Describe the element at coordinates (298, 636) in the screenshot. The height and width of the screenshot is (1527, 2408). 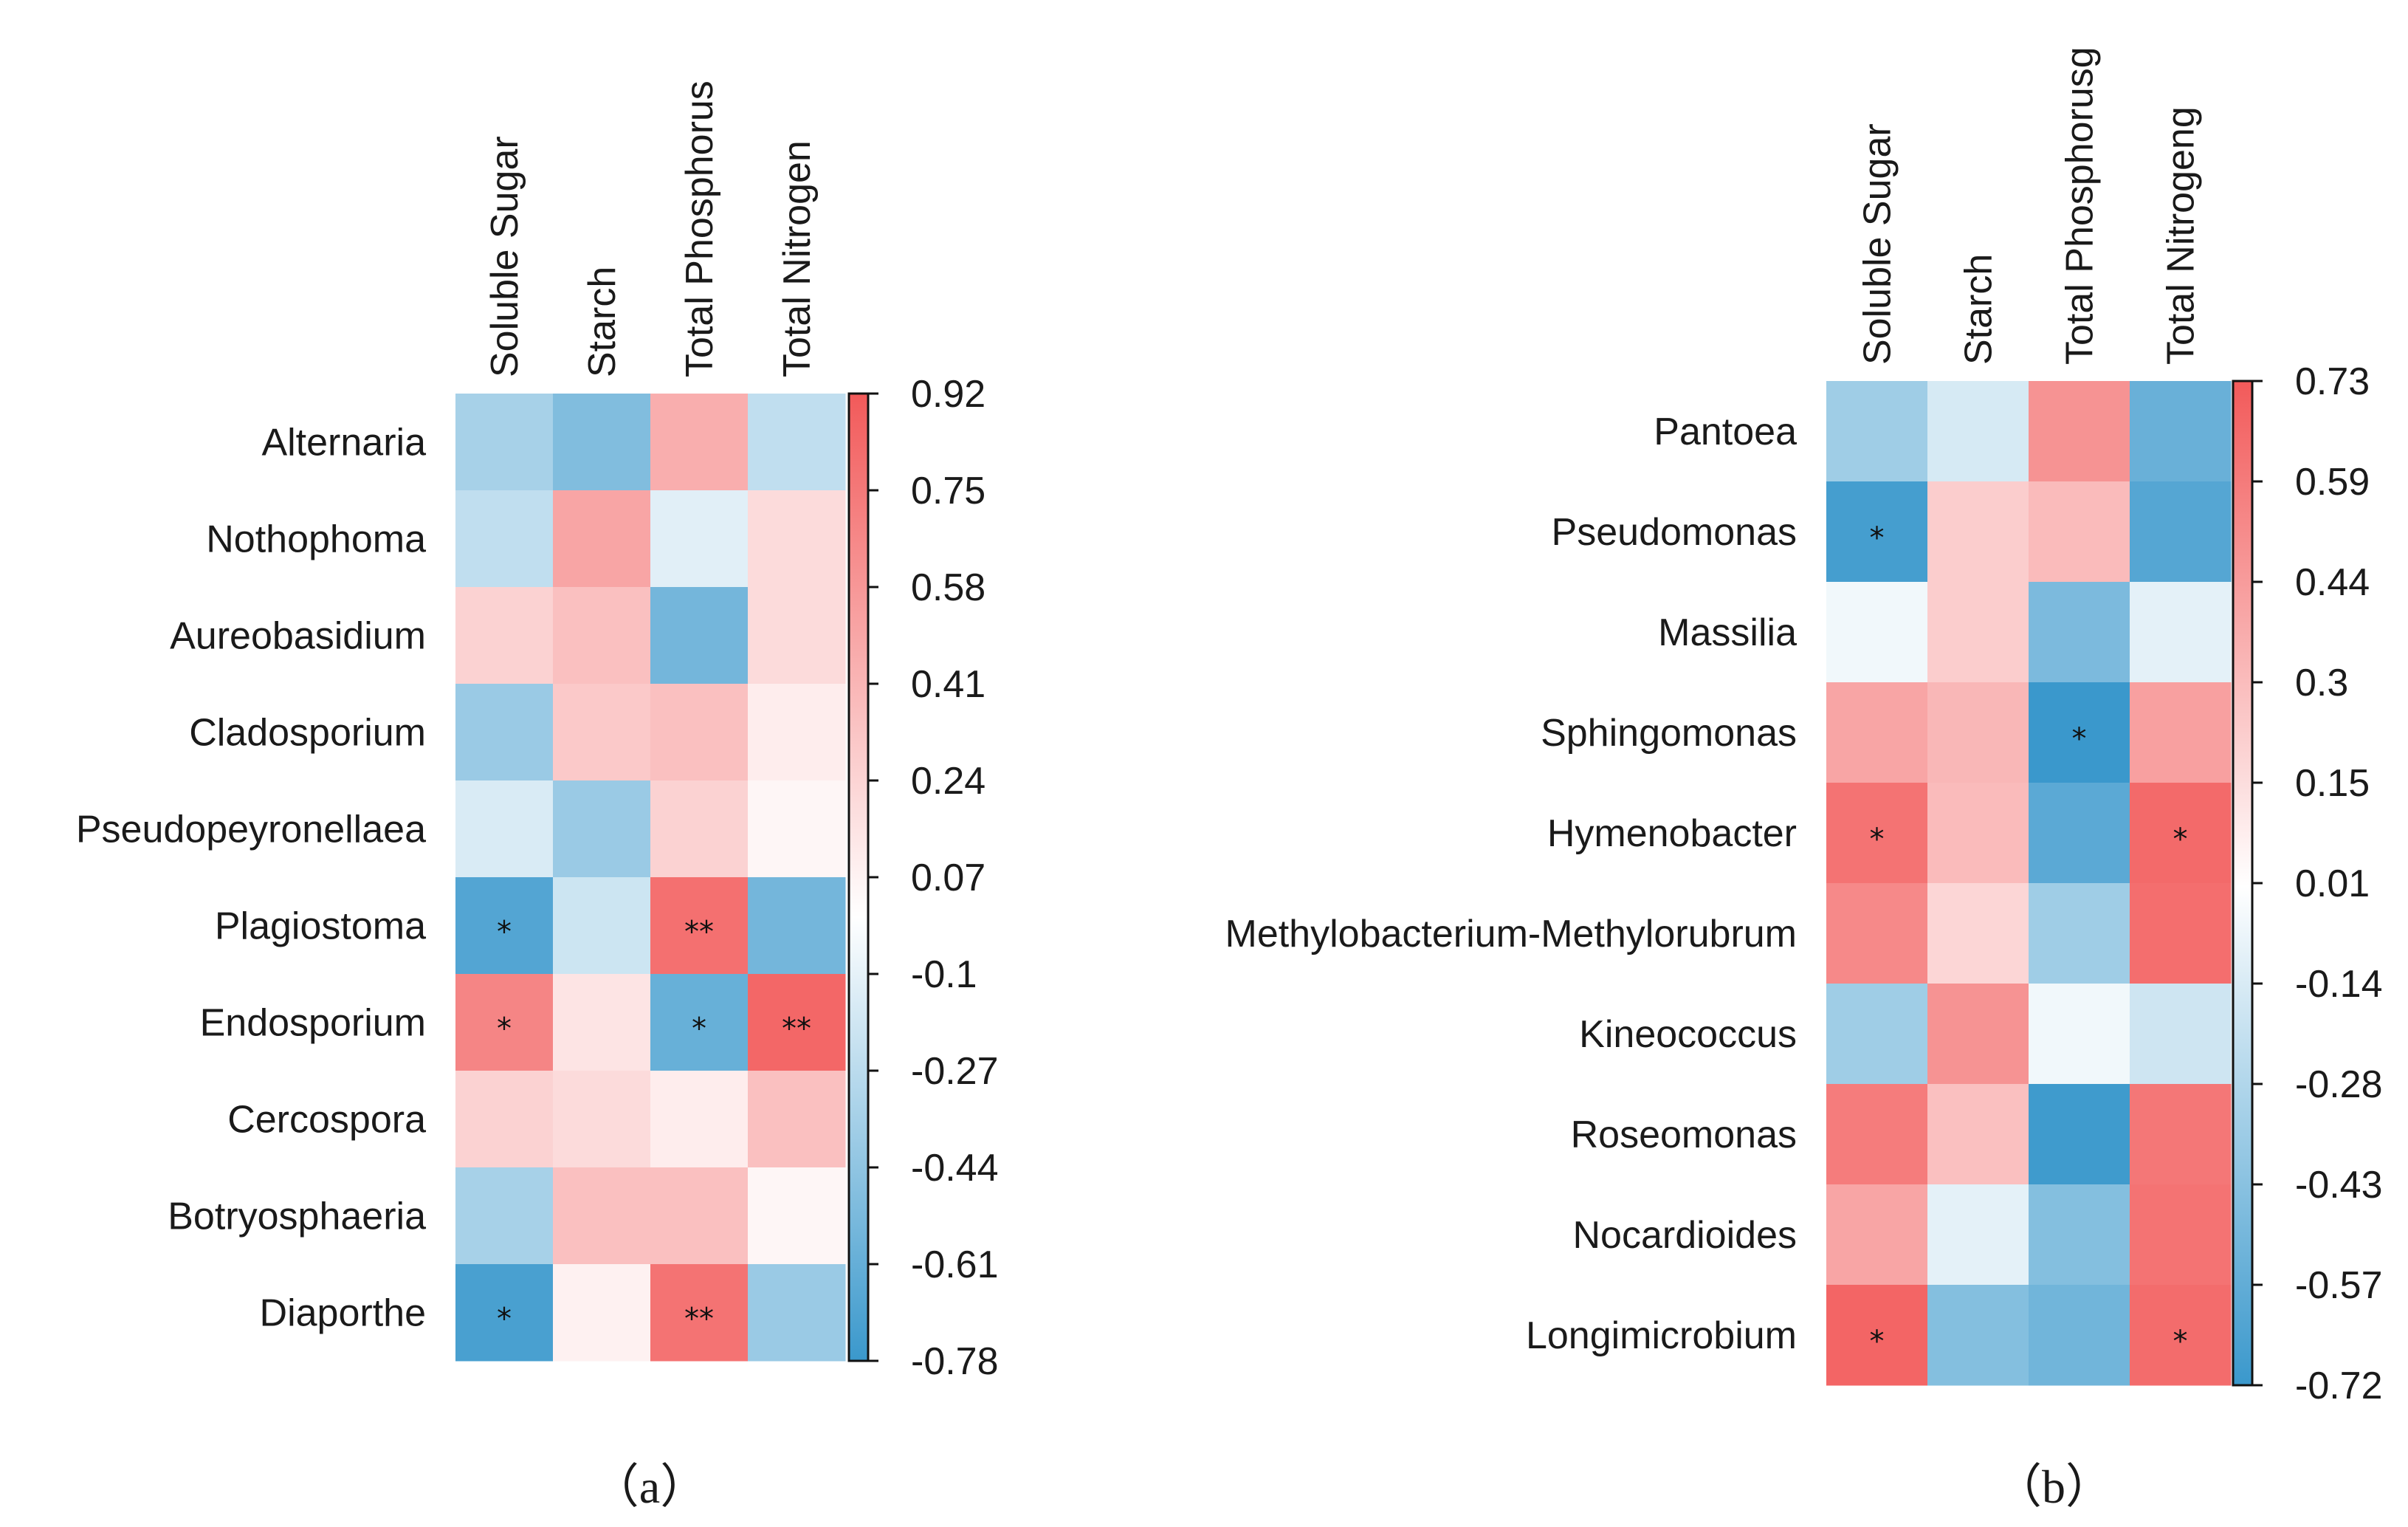
I see `row-label: Aureobasidium` at that location.